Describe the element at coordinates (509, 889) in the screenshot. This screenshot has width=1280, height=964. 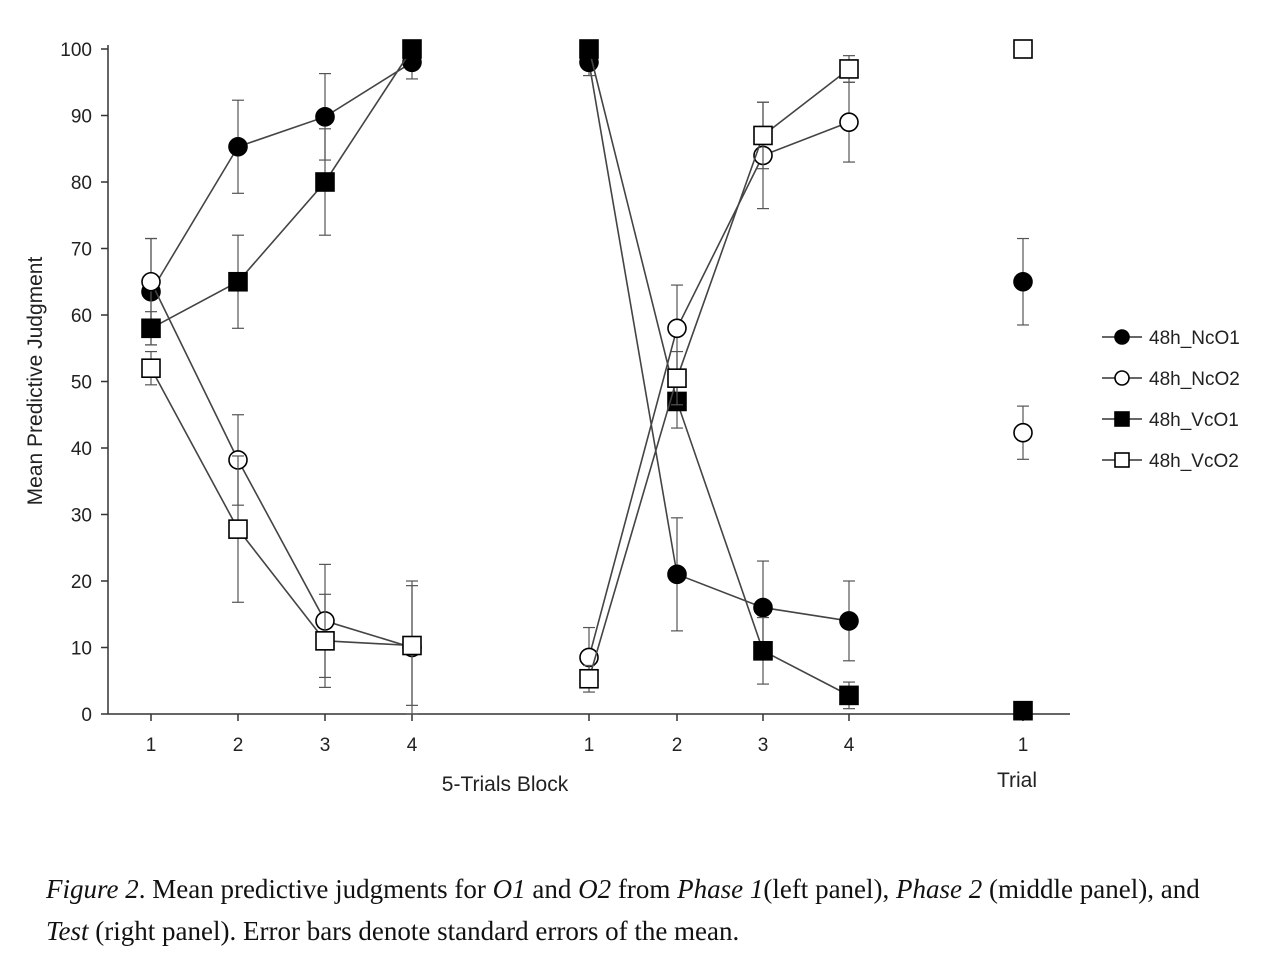
I see `caption-fragment: O1` at that location.